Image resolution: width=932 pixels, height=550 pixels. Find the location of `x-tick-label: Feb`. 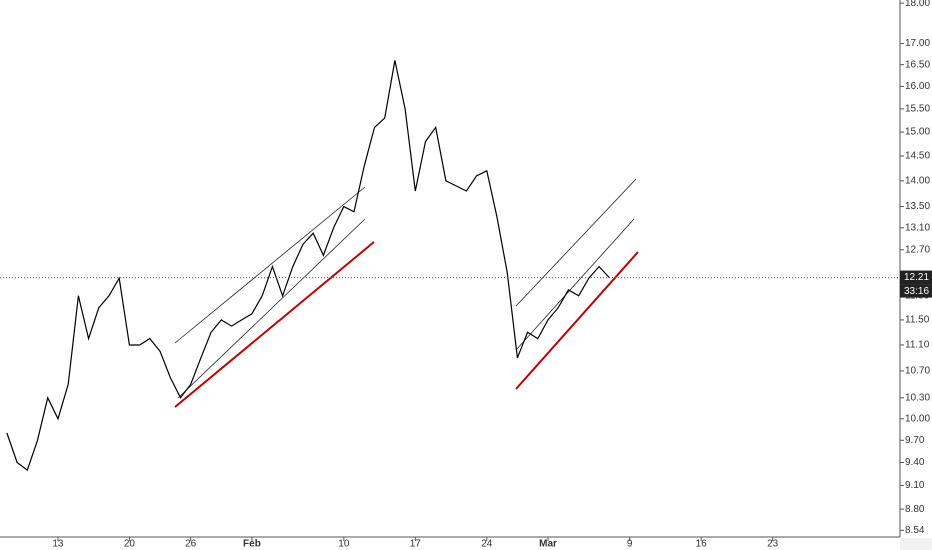

x-tick-label: Feb is located at coordinates (252, 544).